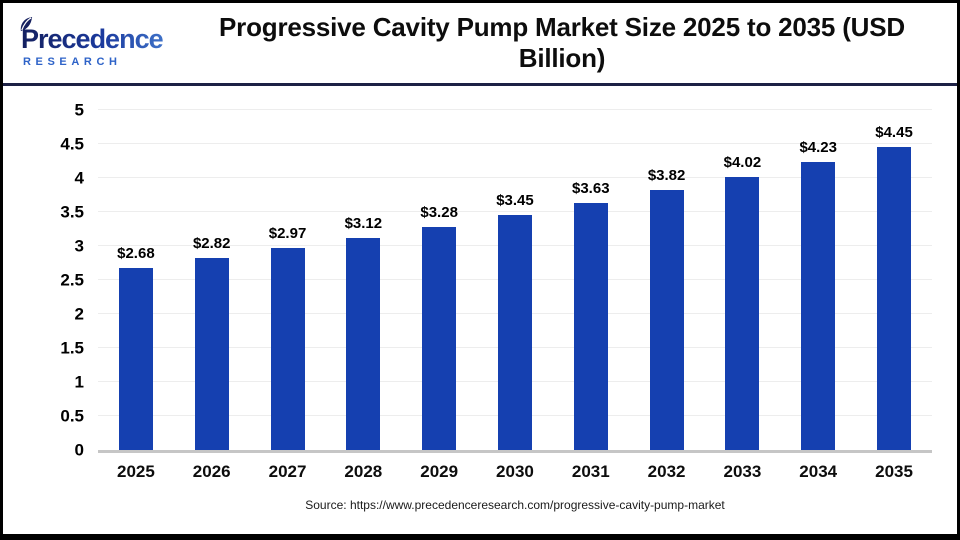 The image size is (960, 540). I want to click on x-axis-tick-label: 2025, so click(135, 471).